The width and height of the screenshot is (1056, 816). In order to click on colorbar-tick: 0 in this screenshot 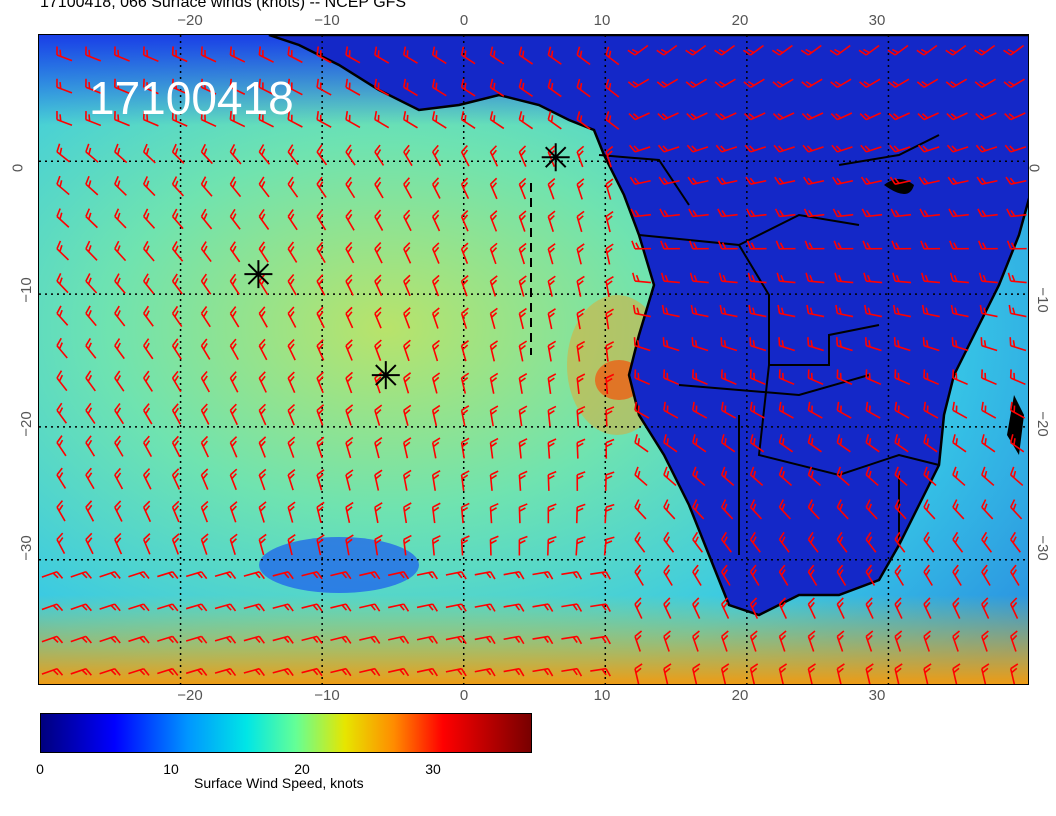, I will do `click(40, 769)`.